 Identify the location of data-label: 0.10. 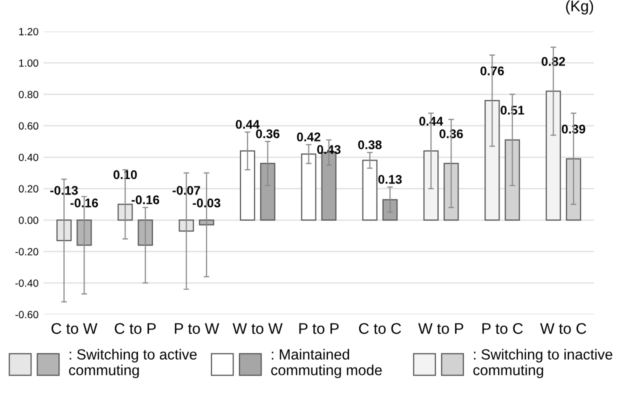
(125, 175).